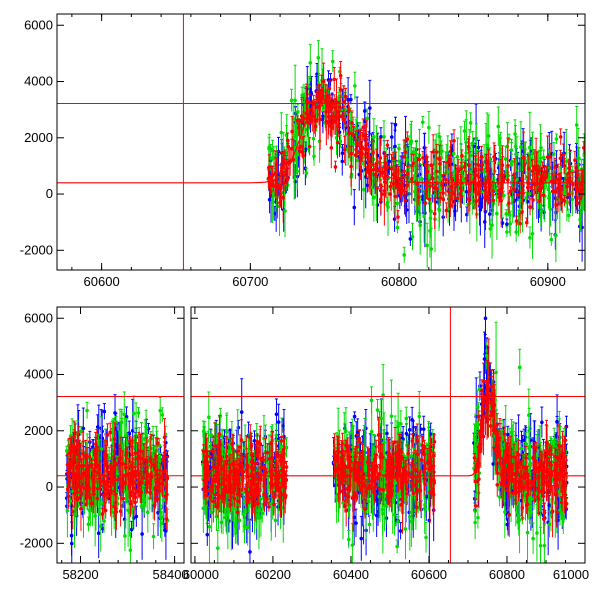  What do you see at coordinates (38, 317) in the screenshot?
I see `y-tick-label: 6000` at bounding box center [38, 317].